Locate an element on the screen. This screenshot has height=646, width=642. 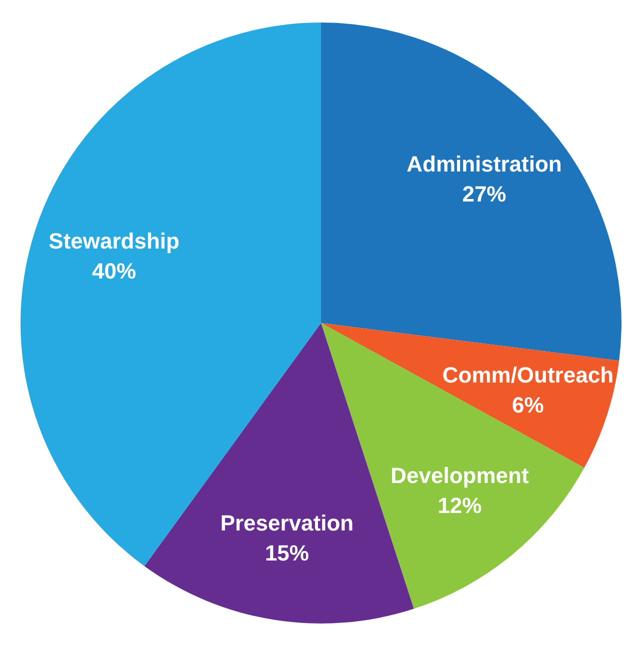
data-label: 27% is located at coordinates (484, 194).